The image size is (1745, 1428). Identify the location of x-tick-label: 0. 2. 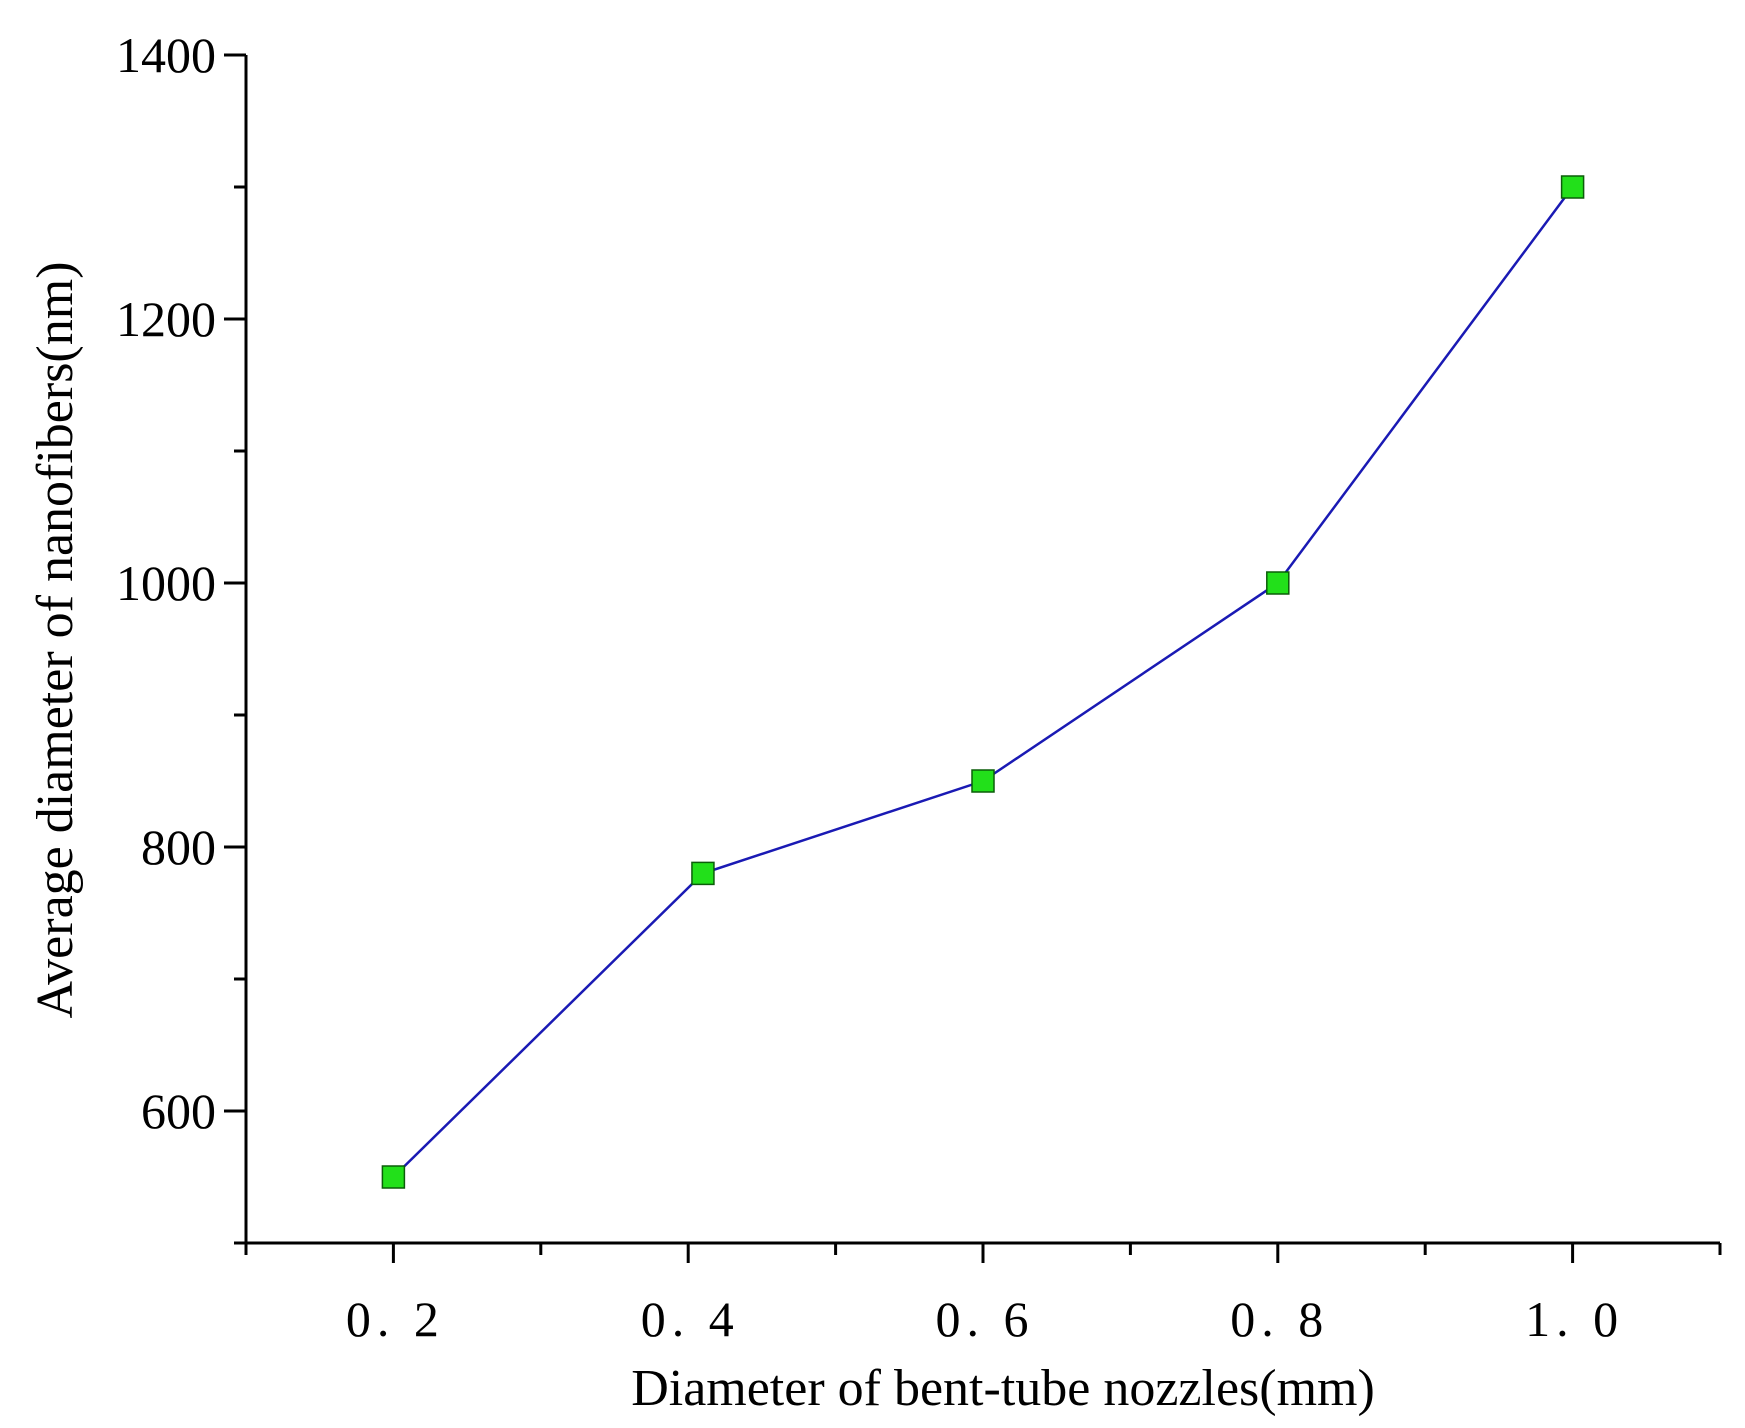
(395, 1319).